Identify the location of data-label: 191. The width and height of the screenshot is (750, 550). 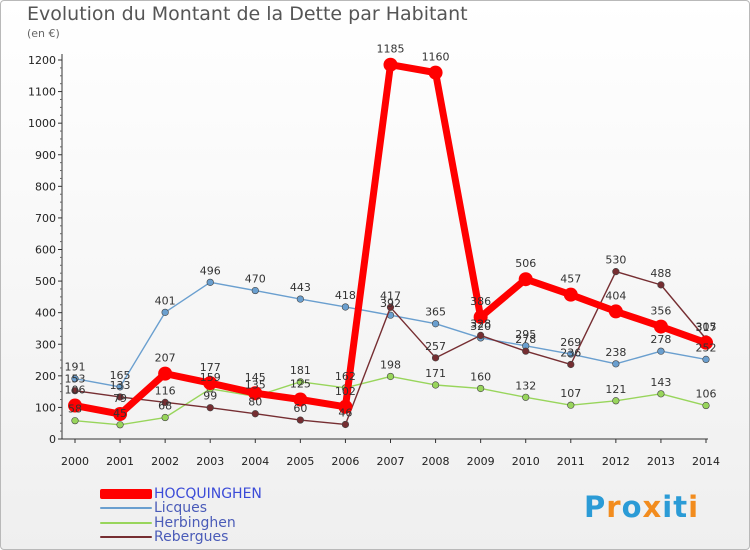
(75, 367).